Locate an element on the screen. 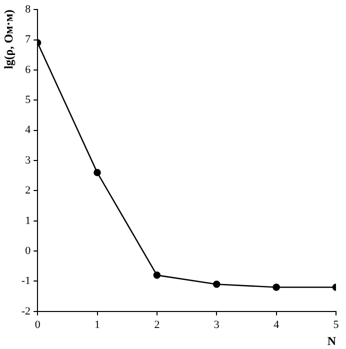 Image resolution: width=346 pixels, height=349 pixels. y-tick-label: -1 is located at coordinates (26, 281).